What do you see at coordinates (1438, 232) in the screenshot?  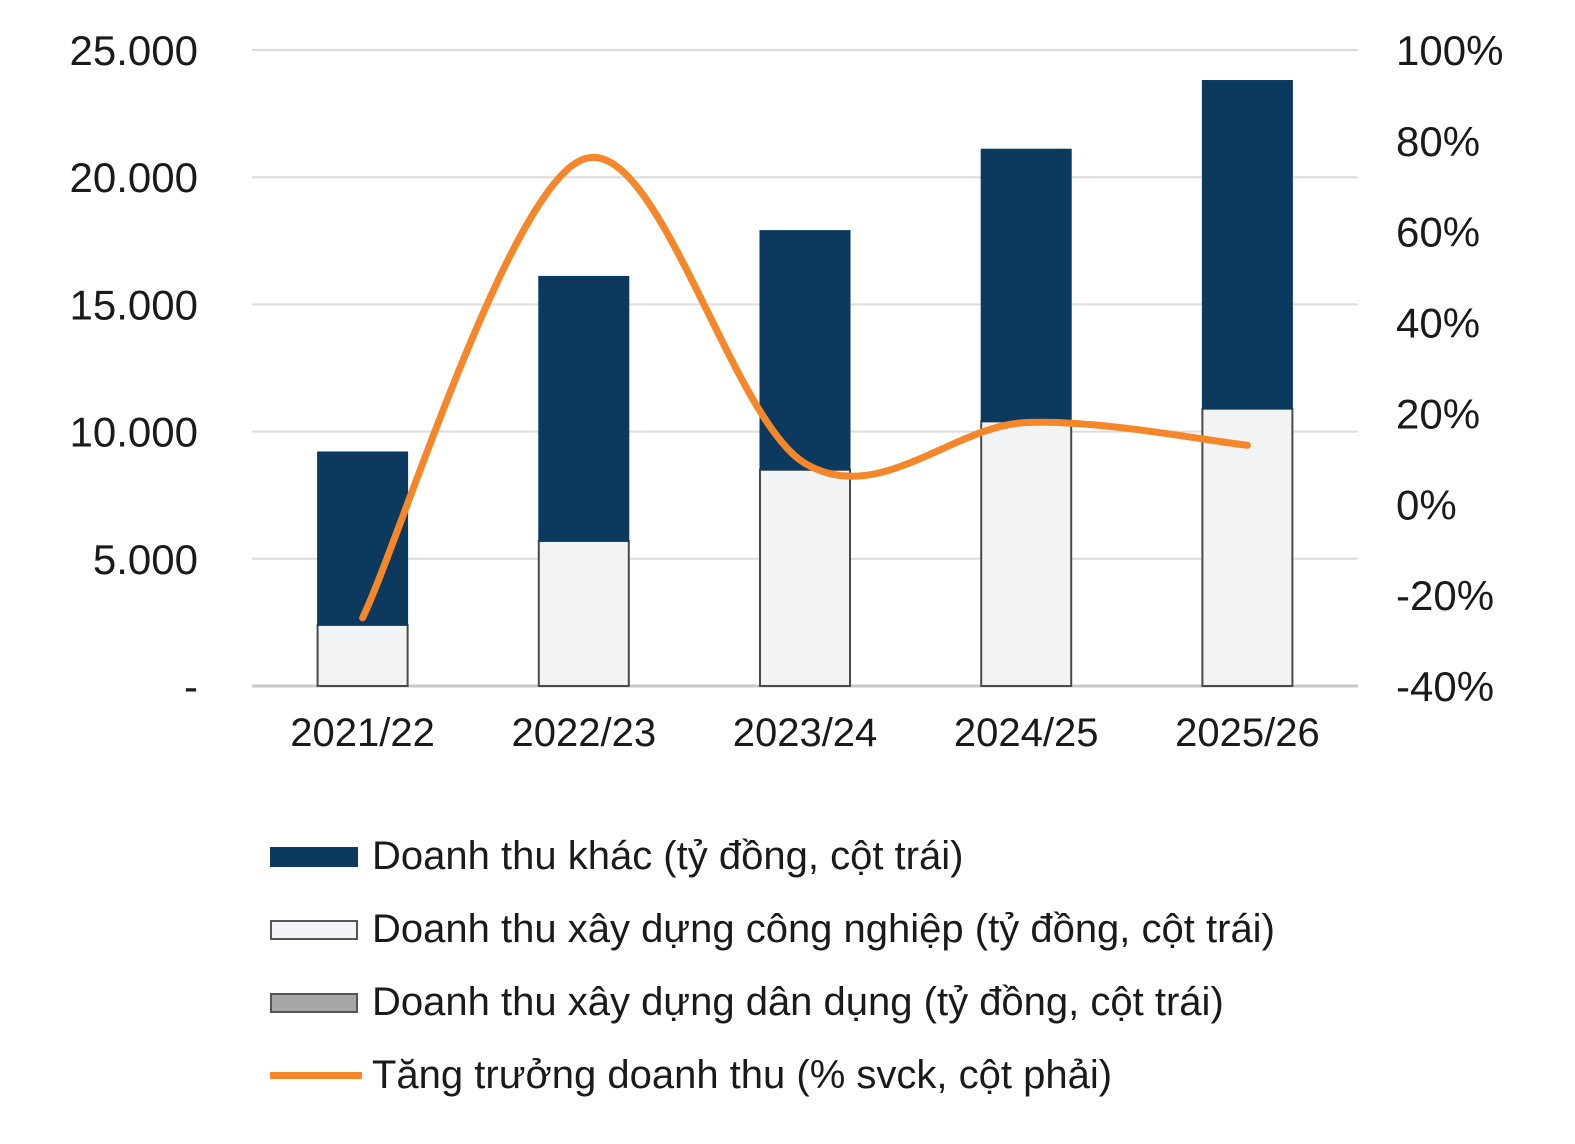 I see `y-right-tick-label: 60%` at bounding box center [1438, 232].